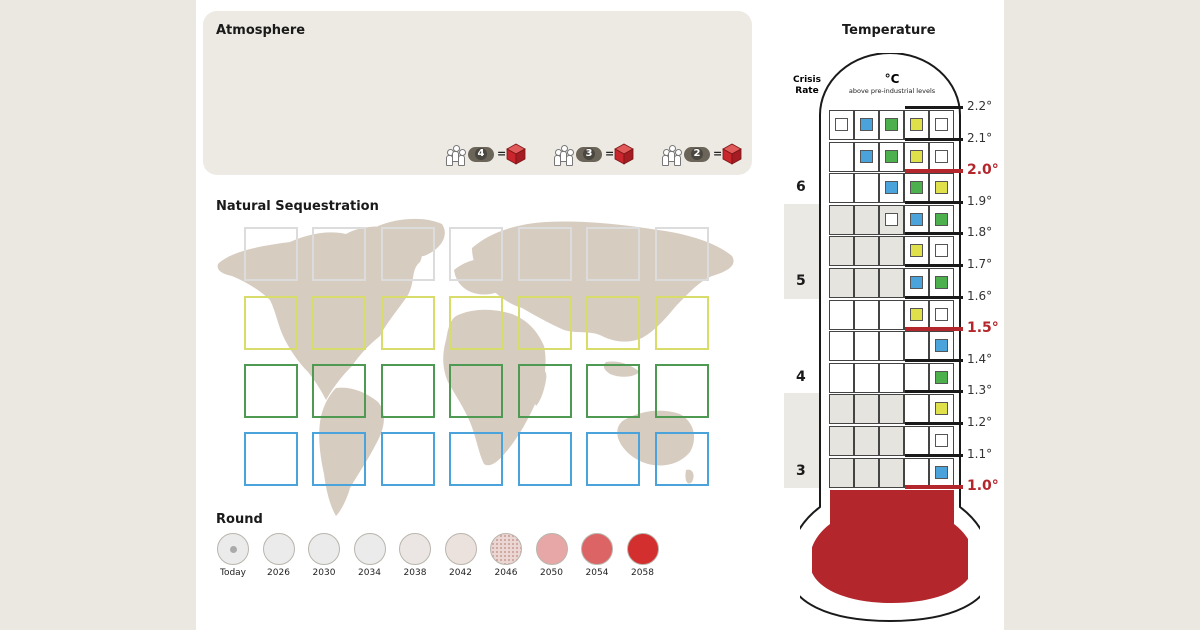 This screenshot has height=630, width=1200. Describe the element at coordinates (980, 422) in the screenshot. I see `temperature-label: 1.2°` at that location.